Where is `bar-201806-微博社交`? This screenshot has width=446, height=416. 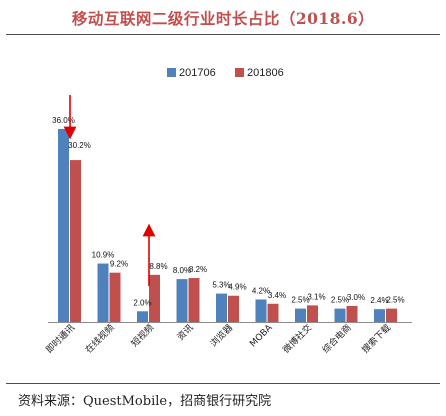 bar-201806-微博社交 is located at coordinates (312, 313).